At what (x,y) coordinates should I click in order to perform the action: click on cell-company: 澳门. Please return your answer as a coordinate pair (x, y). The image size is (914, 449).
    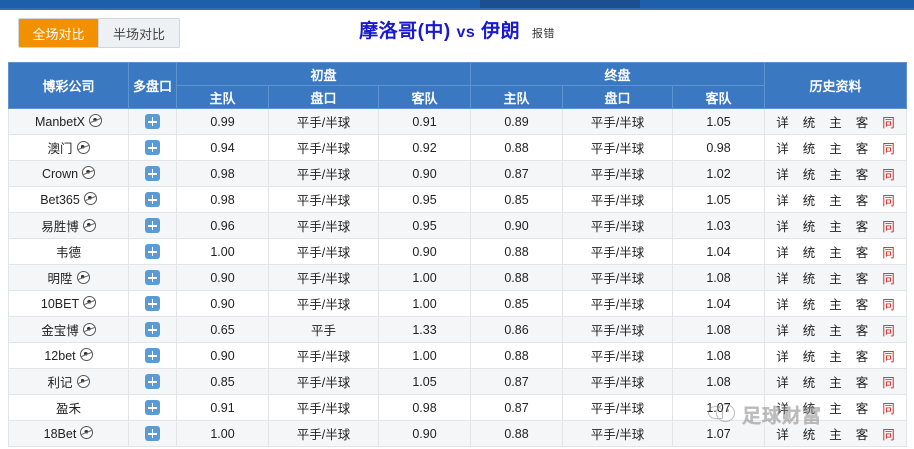
    Looking at the image, I should click on (68, 147).